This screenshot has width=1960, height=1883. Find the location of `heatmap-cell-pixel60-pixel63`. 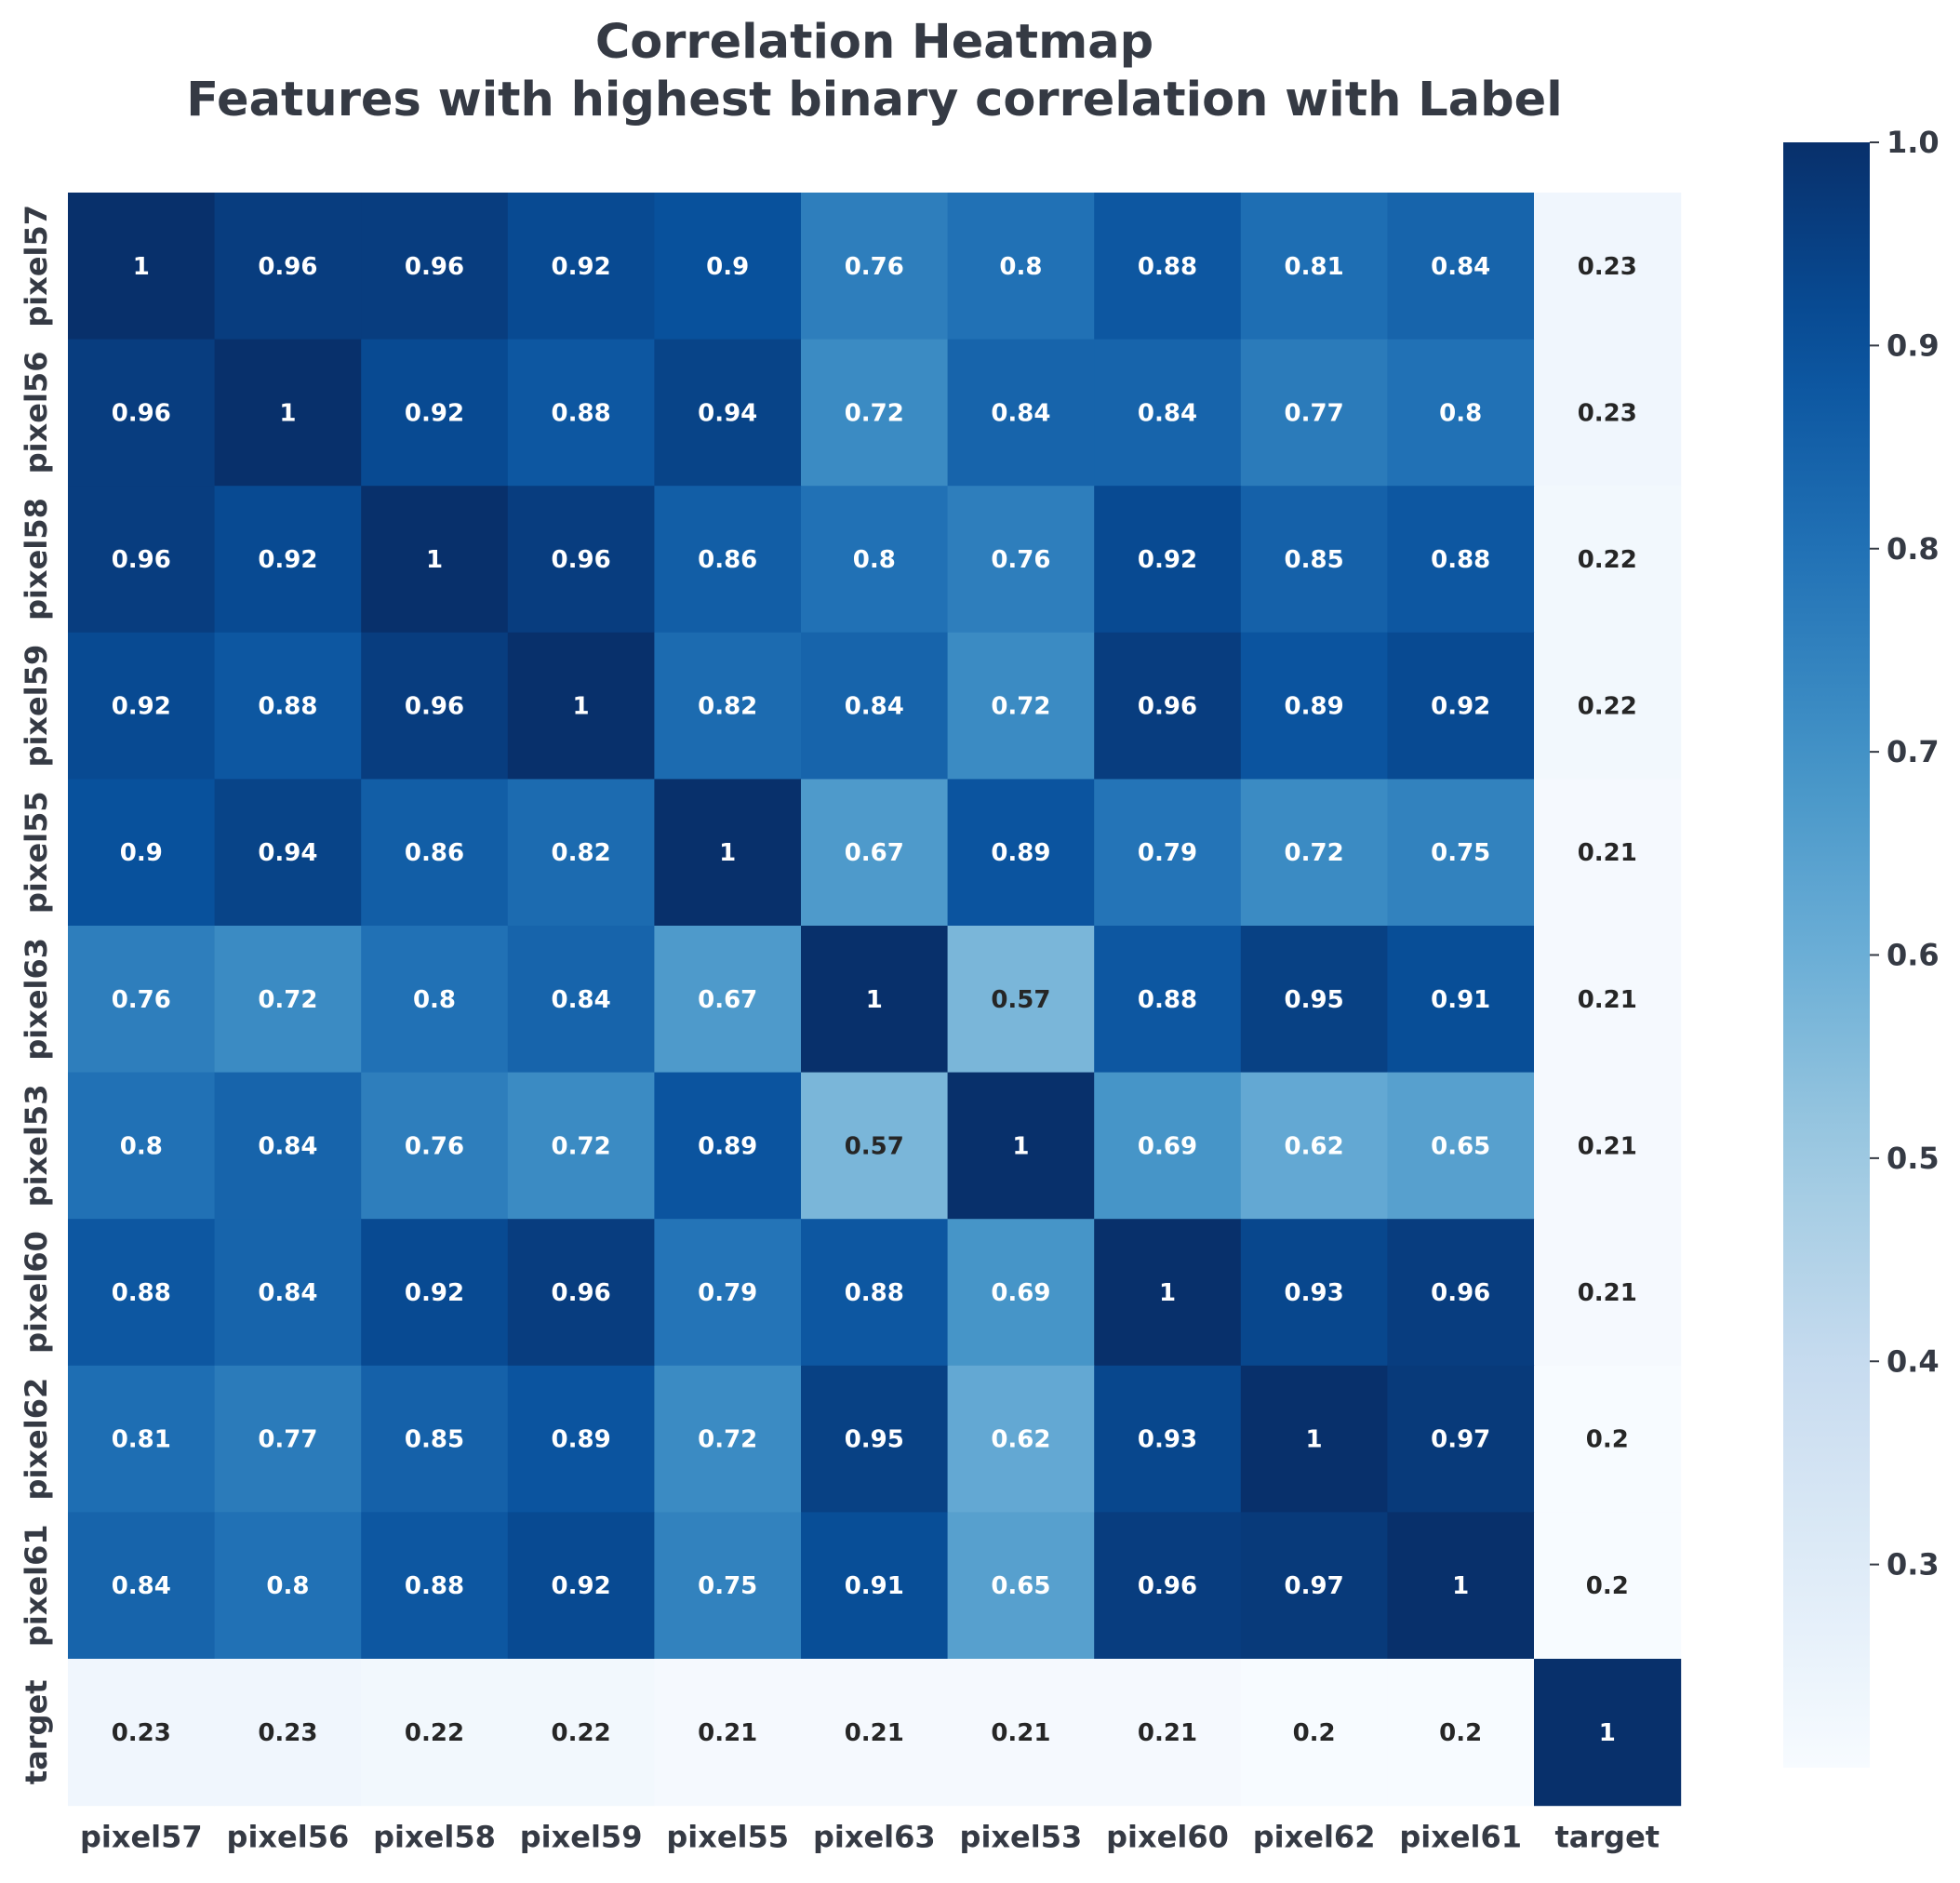

heatmap-cell-pixel60-pixel63 is located at coordinates (875, 1293).